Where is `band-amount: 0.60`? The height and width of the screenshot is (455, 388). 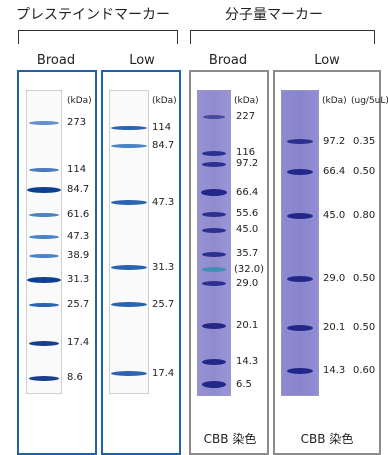 band-amount: 0.60 is located at coordinates (364, 370).